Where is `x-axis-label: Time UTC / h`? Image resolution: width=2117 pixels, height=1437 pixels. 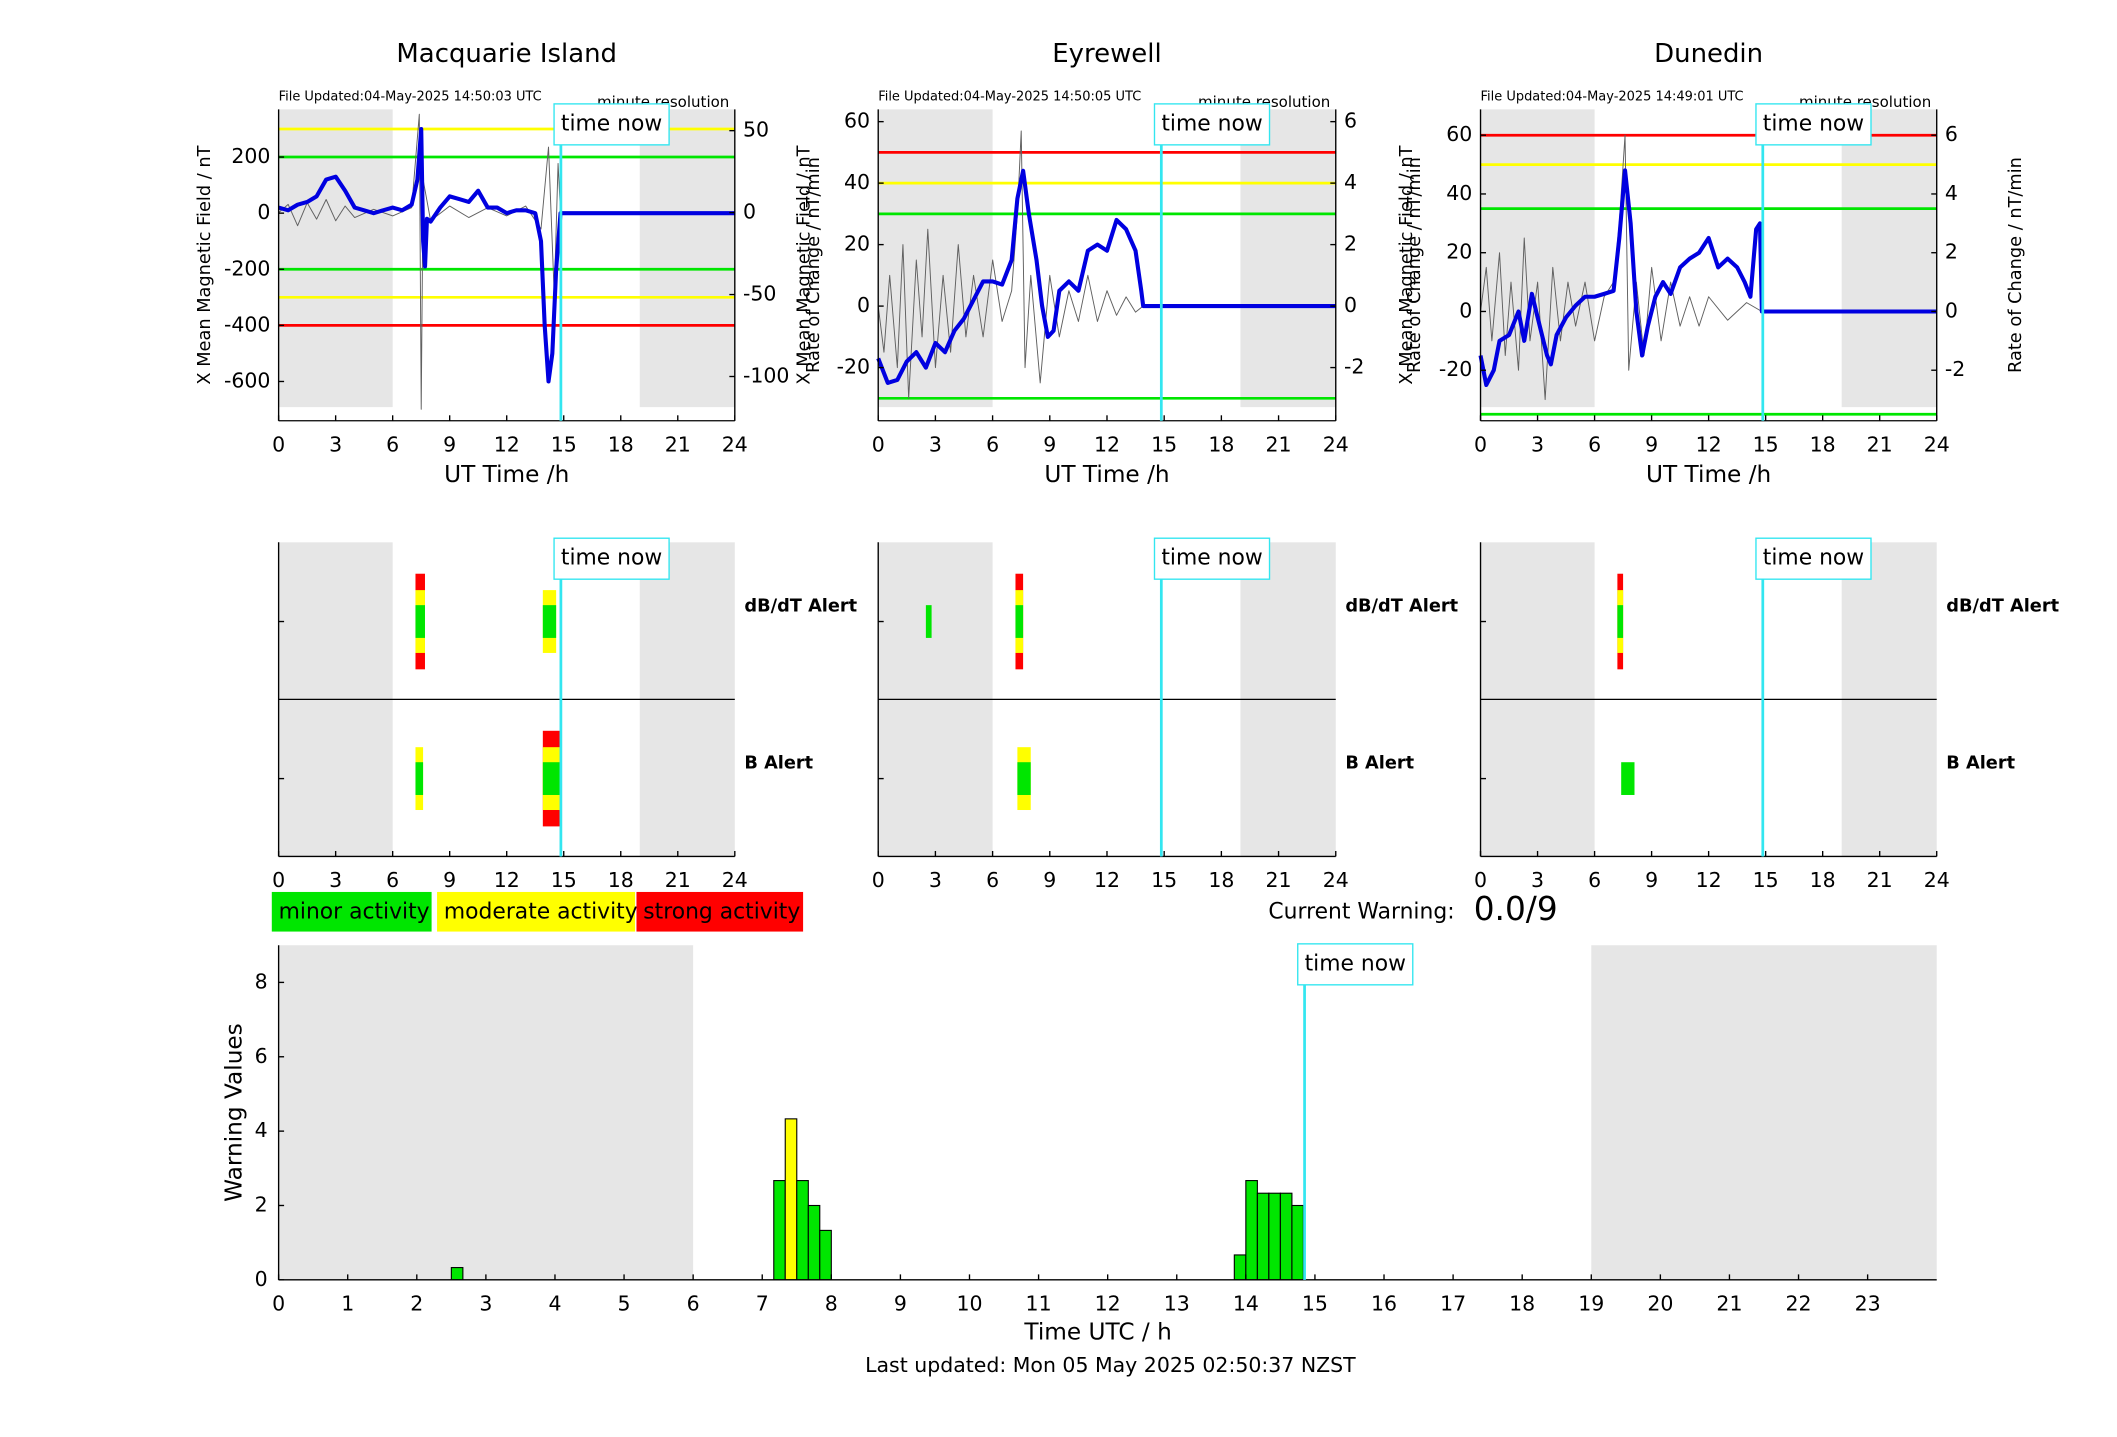 x-axis-label: Time UTC / h is located at coordinates (1097, 1332).